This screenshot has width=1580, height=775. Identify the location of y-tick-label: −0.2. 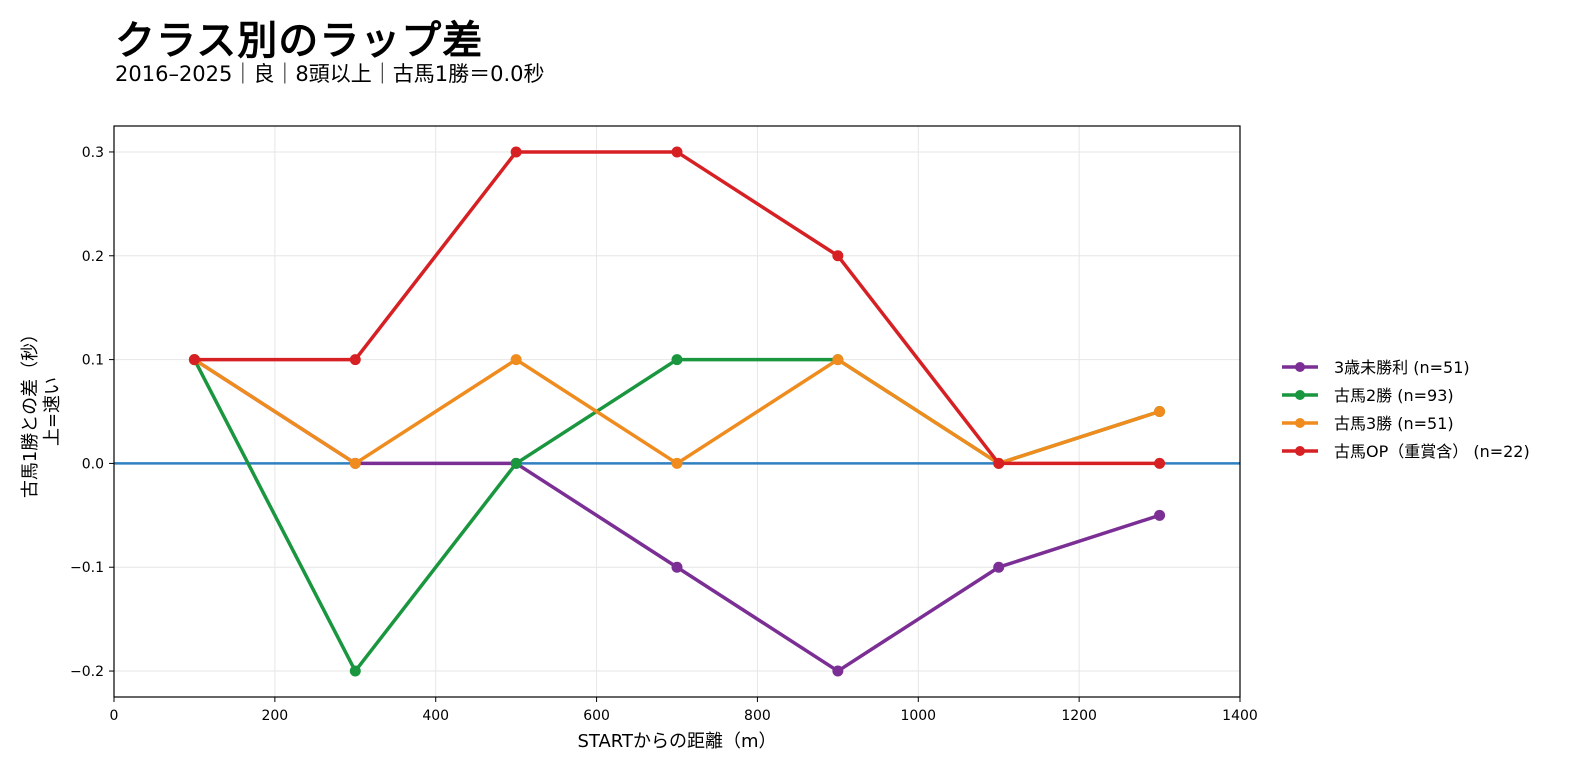
(87, 672).